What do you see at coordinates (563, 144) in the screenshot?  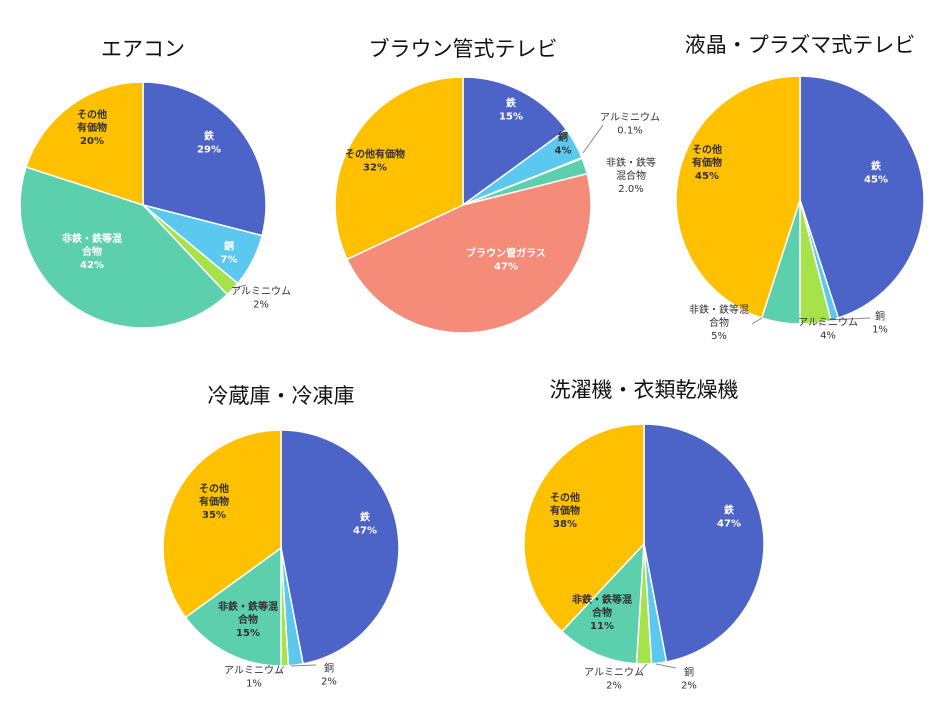 I see `slice-label: 銅 4%` at bounding box center [563, 144].